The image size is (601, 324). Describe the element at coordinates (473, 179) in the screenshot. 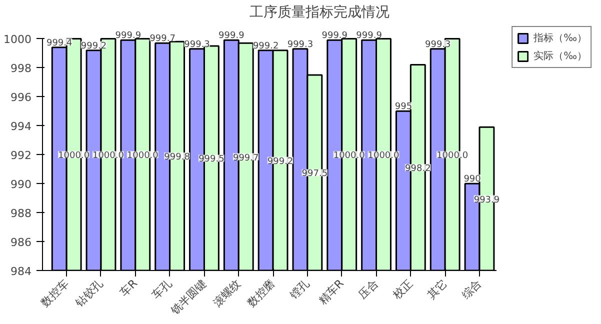

I see `data-label: 990` at that location.